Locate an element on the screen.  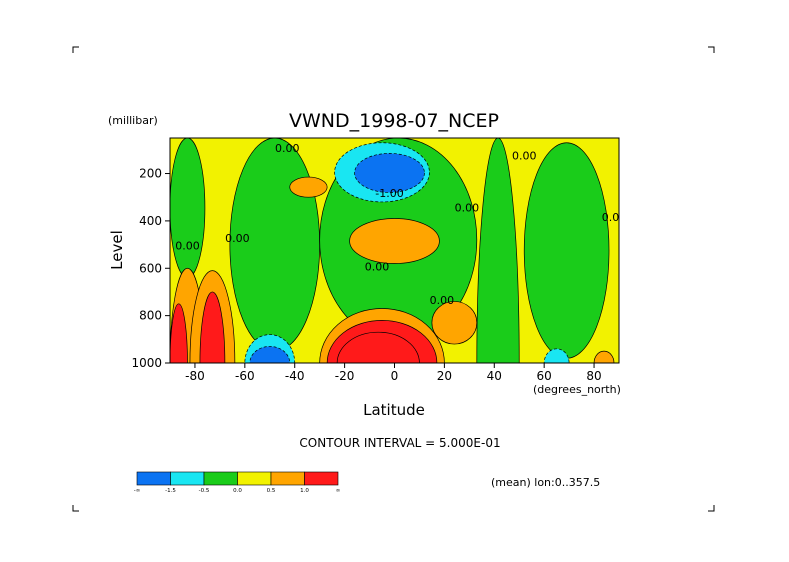
x-tick-label: 80 is located at coordinates (593, 376).